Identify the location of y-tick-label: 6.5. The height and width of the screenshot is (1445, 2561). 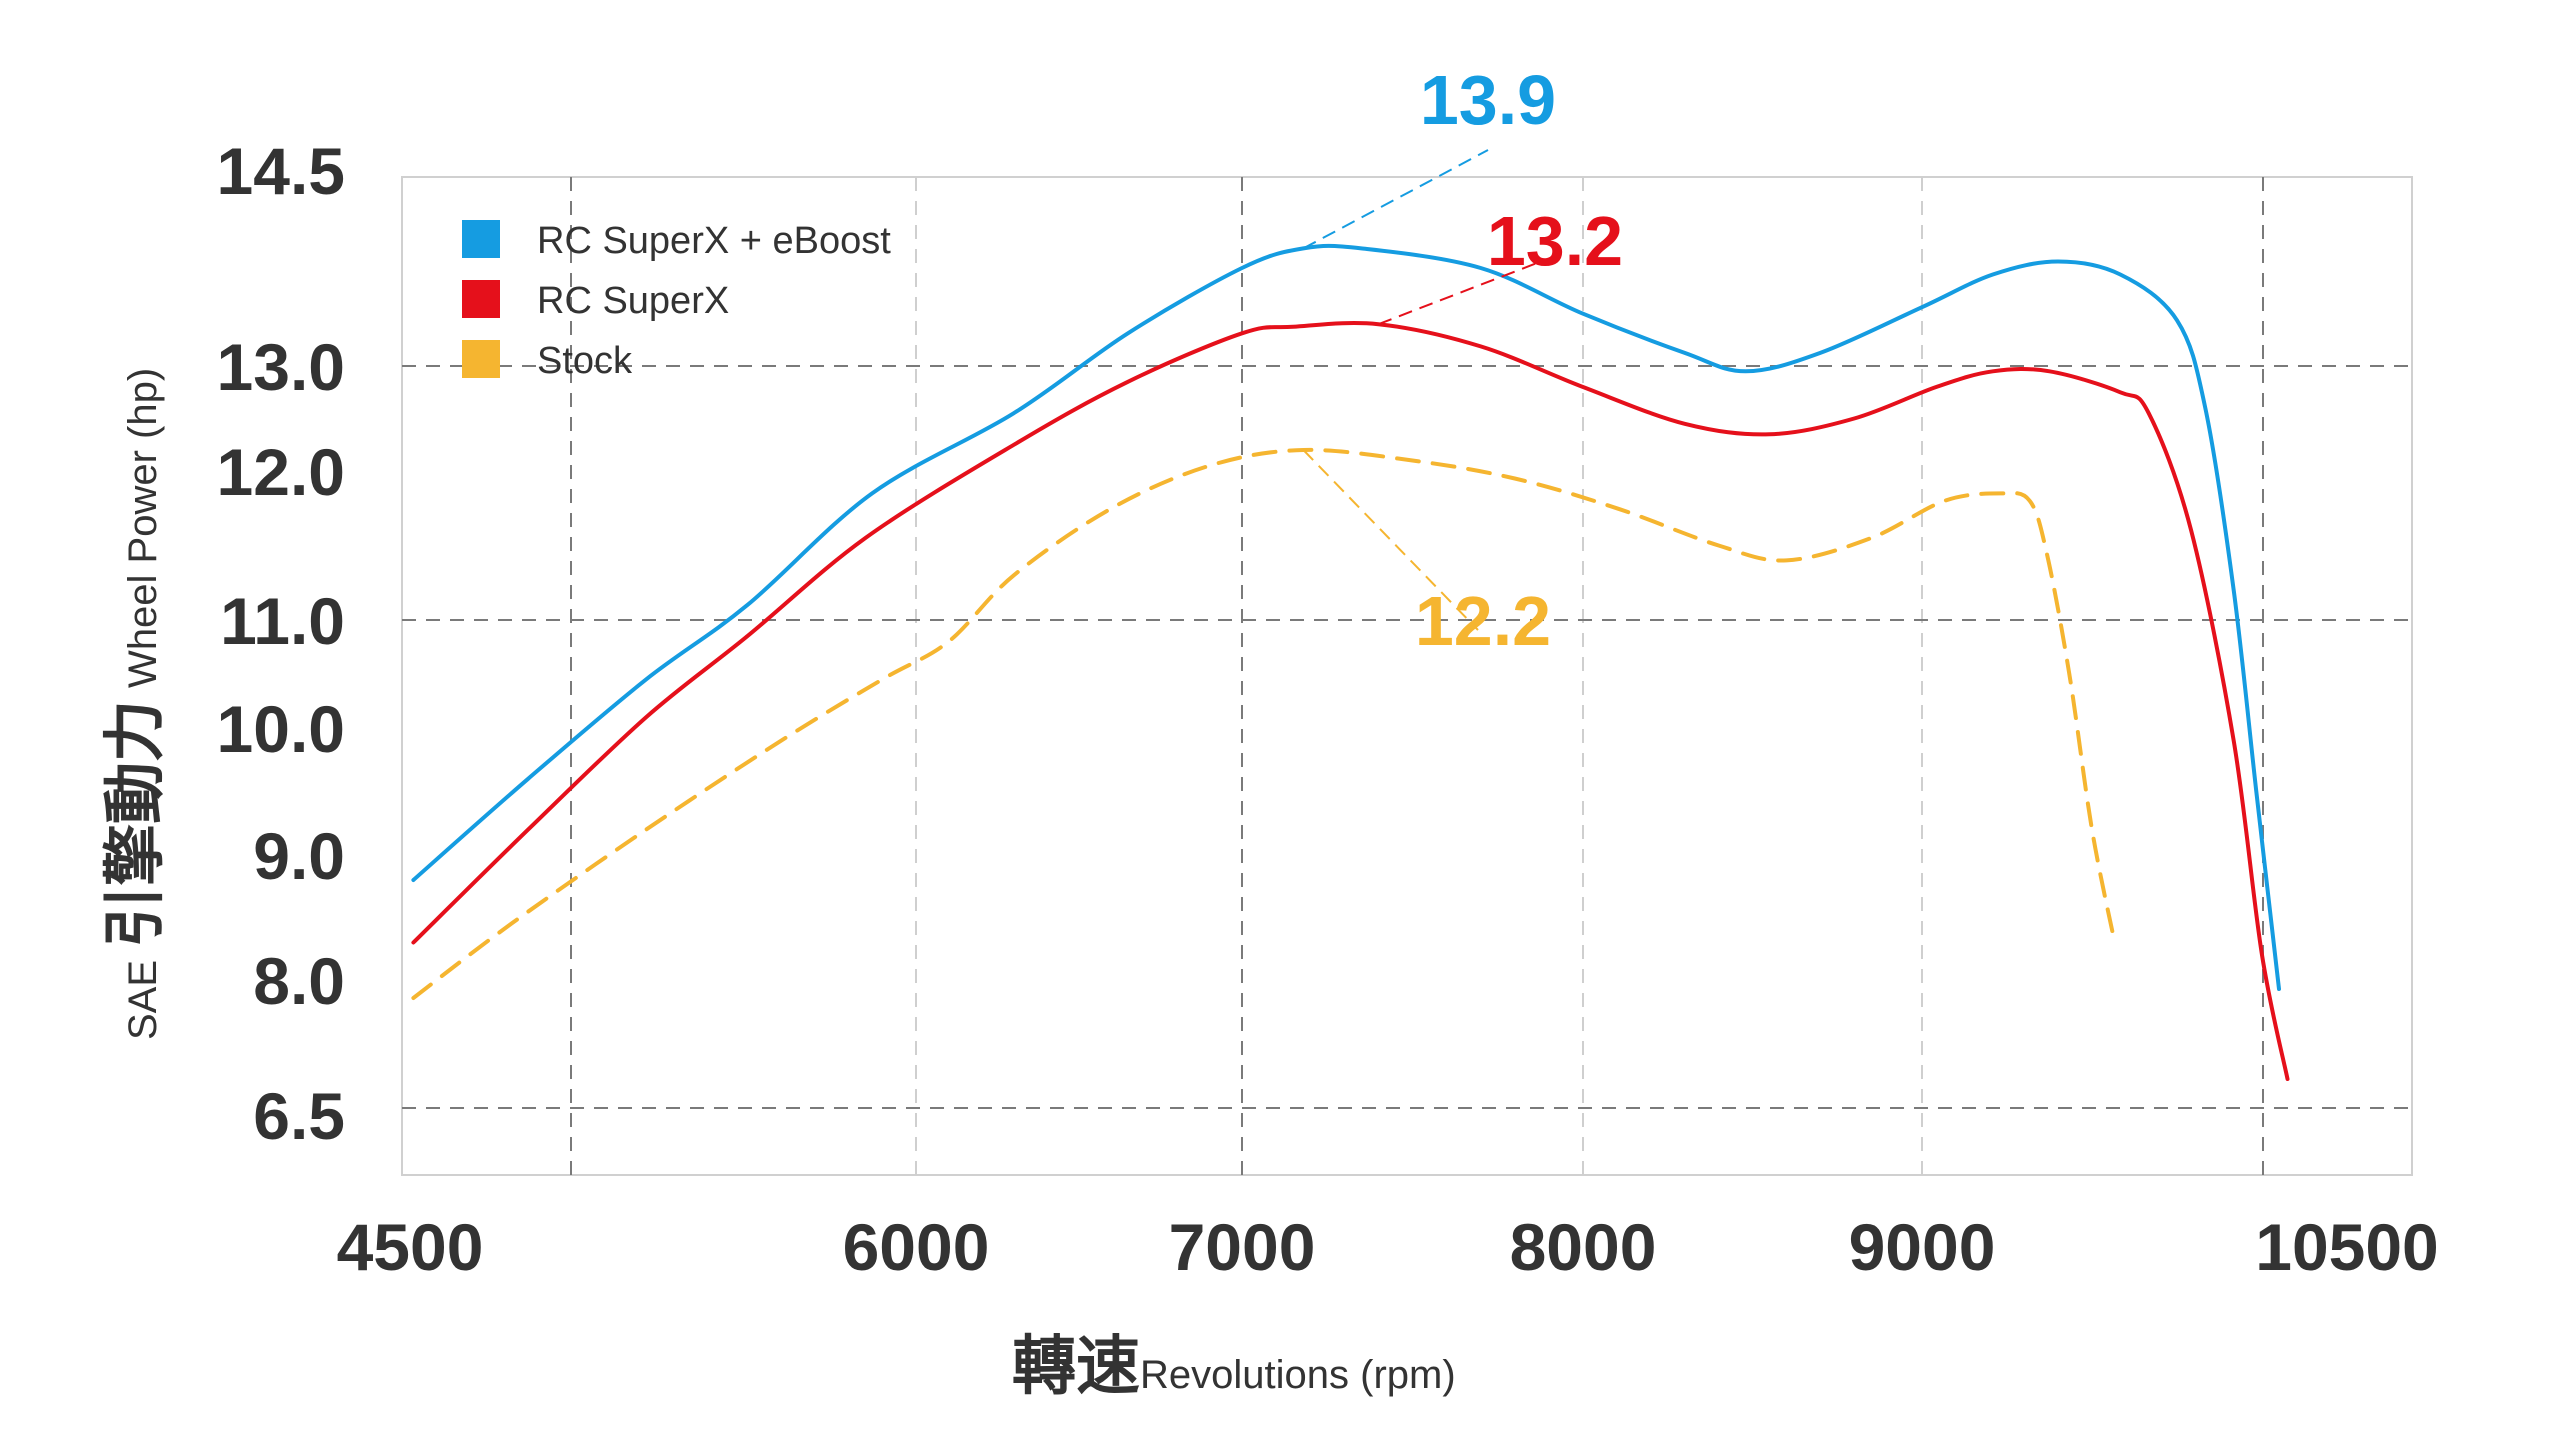
(299, 1116).